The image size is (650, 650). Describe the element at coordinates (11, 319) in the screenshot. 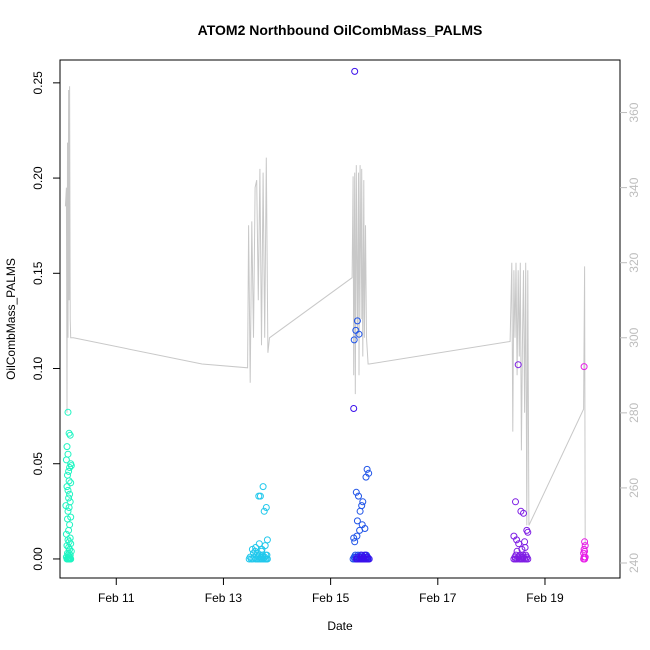

I see `y-axis-label: OilCombMass_PALMS` at that location.